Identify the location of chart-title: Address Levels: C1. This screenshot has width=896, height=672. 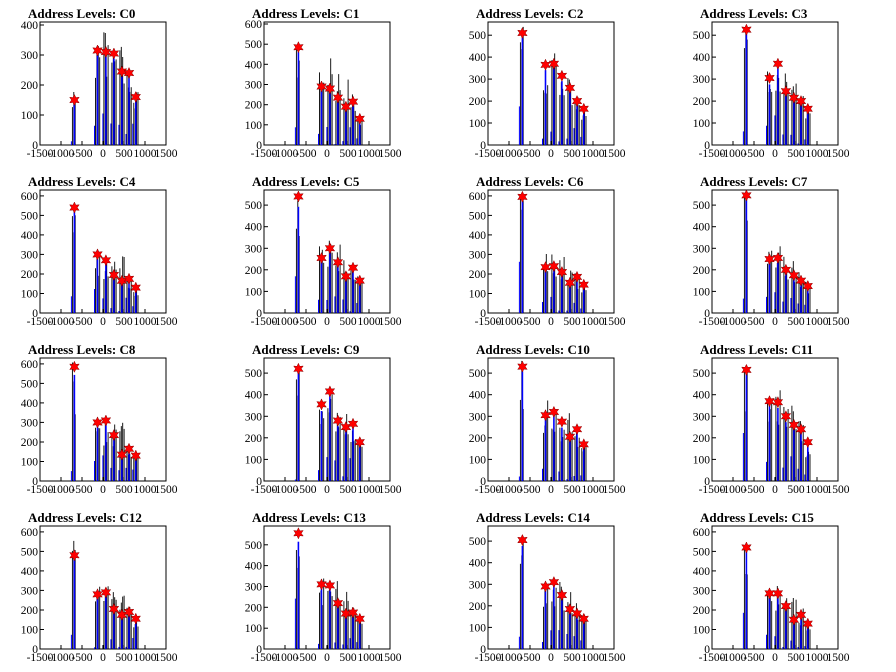
(305, 13).